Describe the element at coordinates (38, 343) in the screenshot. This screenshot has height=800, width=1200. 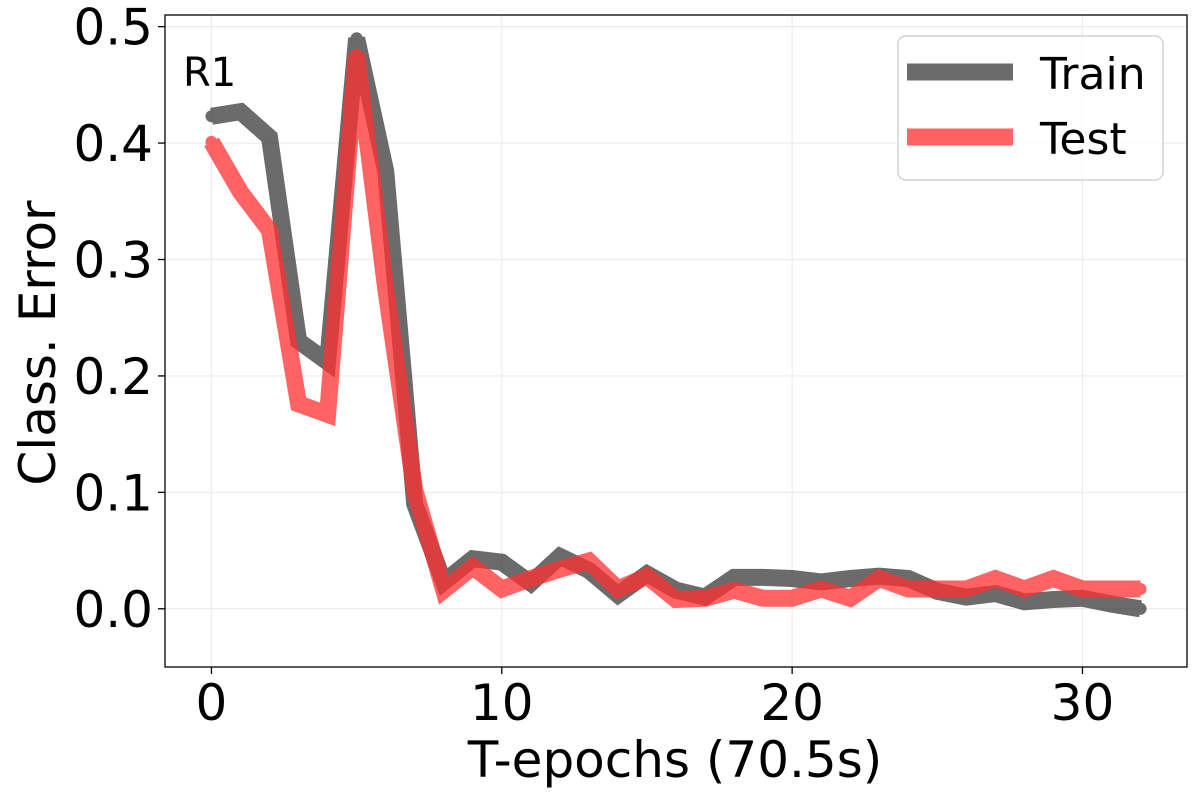
I see `y-axis-label: Class. Error` at that location.